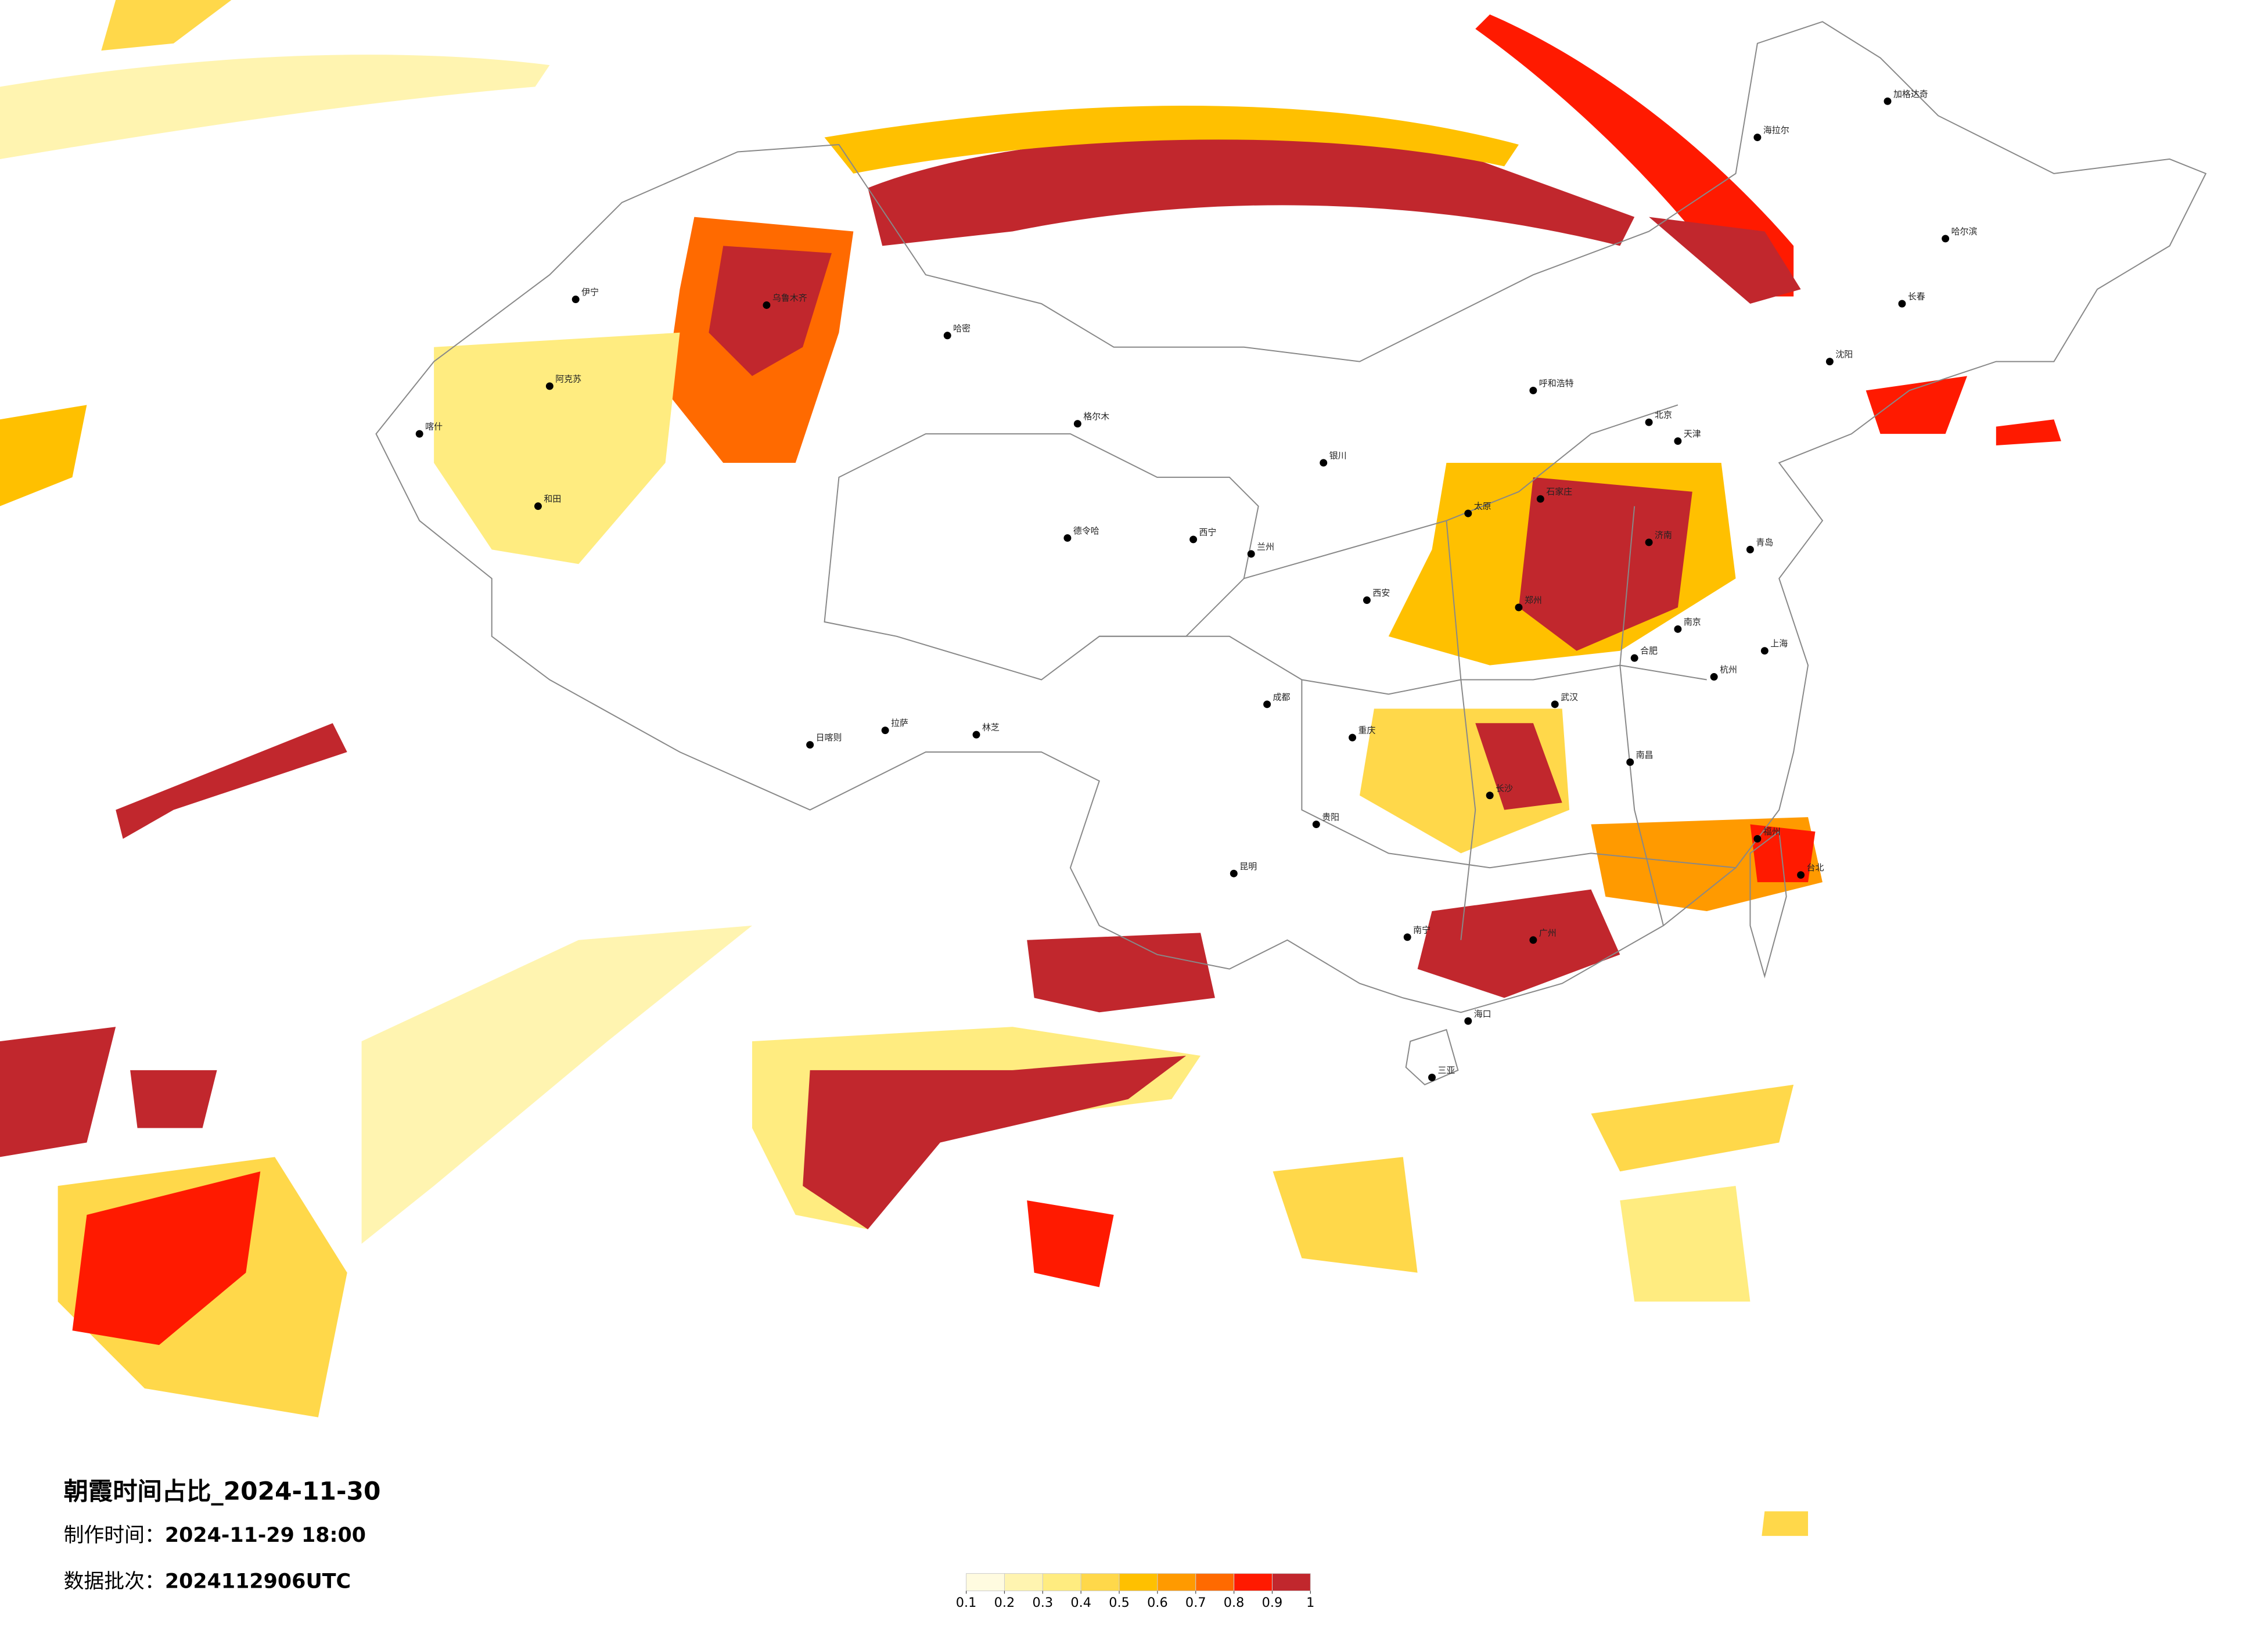 The height and width of the screenshot is (1626, 2268). Describe the element at coordinates (1265, 546) in the screenshot. I see `city-label: 兰州` at that location.